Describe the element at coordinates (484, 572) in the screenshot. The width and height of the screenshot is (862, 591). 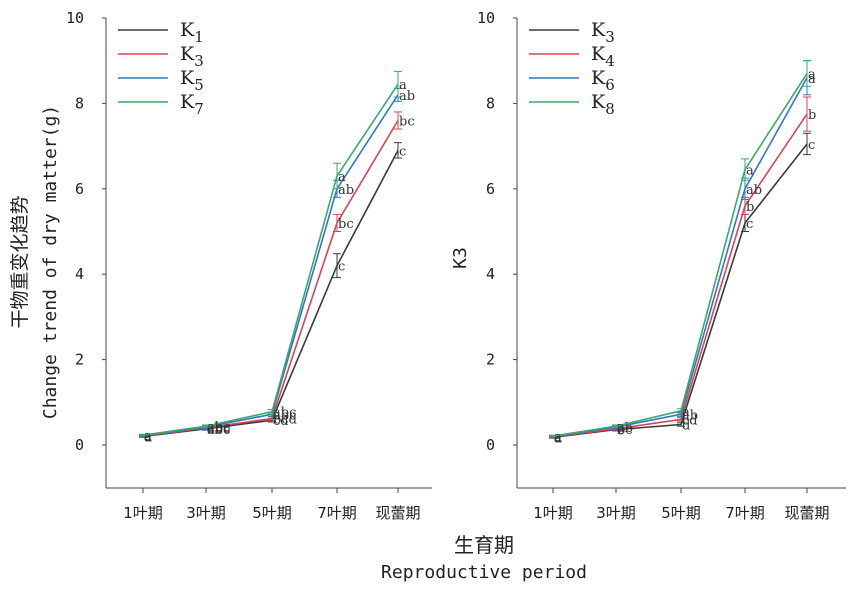
I see `x-axis-title-en: Reproductive period` at that location.